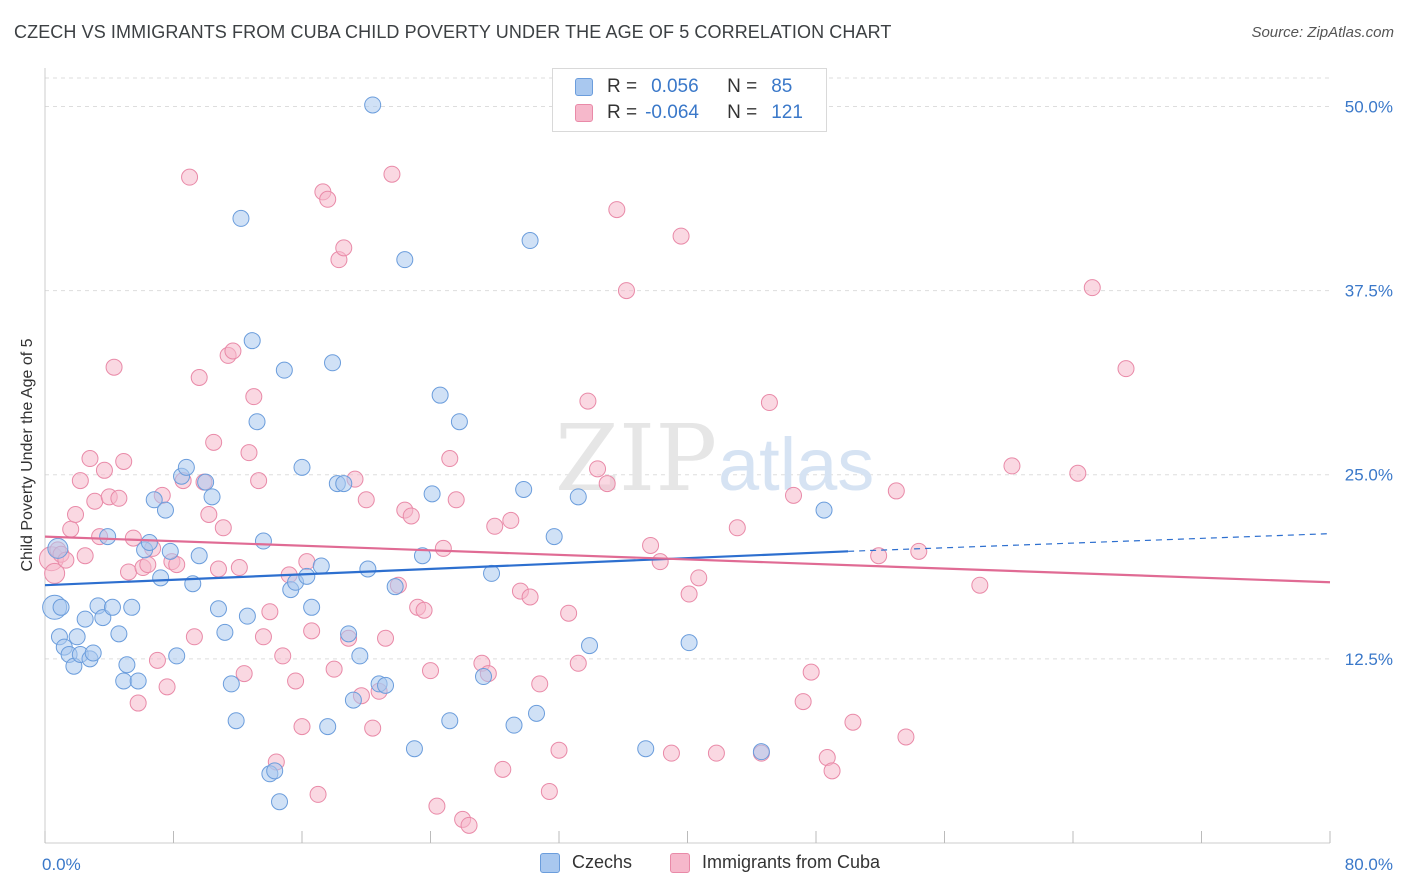  Describe the element at coordinates (687, 559) in the screenshot. I see `cuba-trend-line` at that location.